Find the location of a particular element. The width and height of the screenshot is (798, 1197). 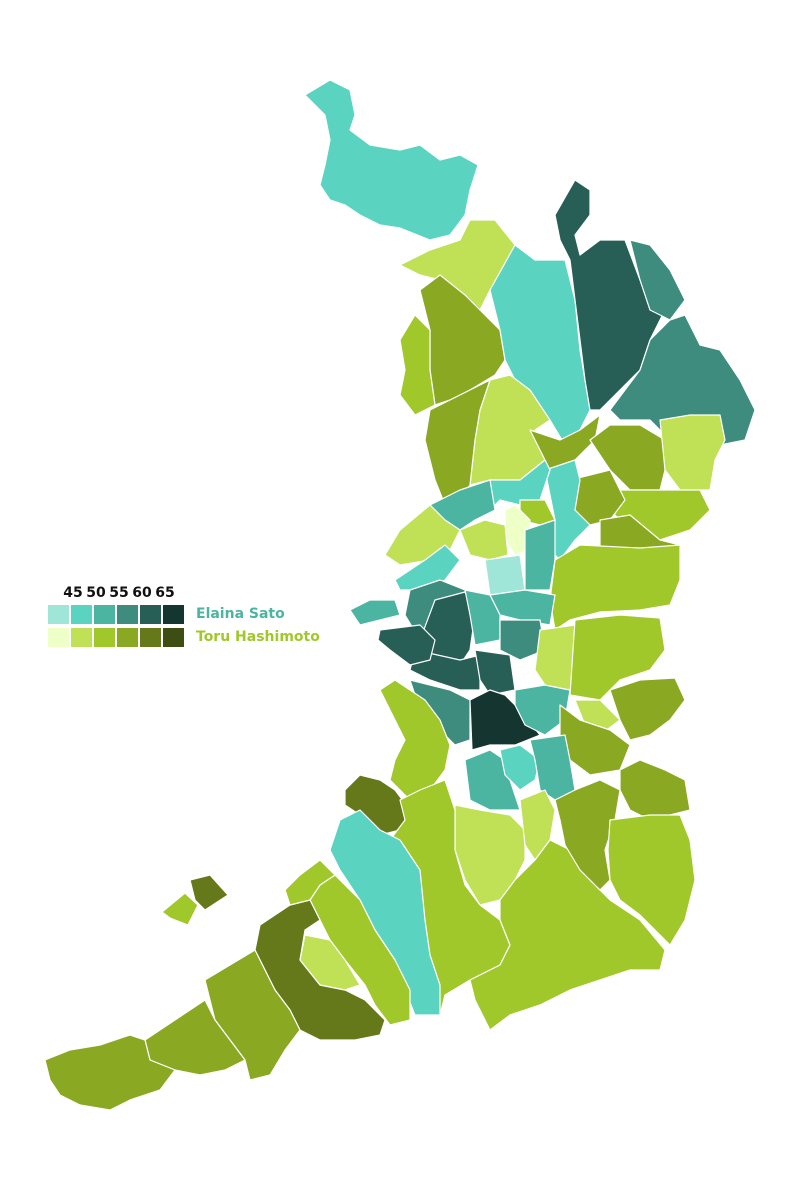

legend-ticks: 45 50 55 60 65 is located at coordinates (133, 595).